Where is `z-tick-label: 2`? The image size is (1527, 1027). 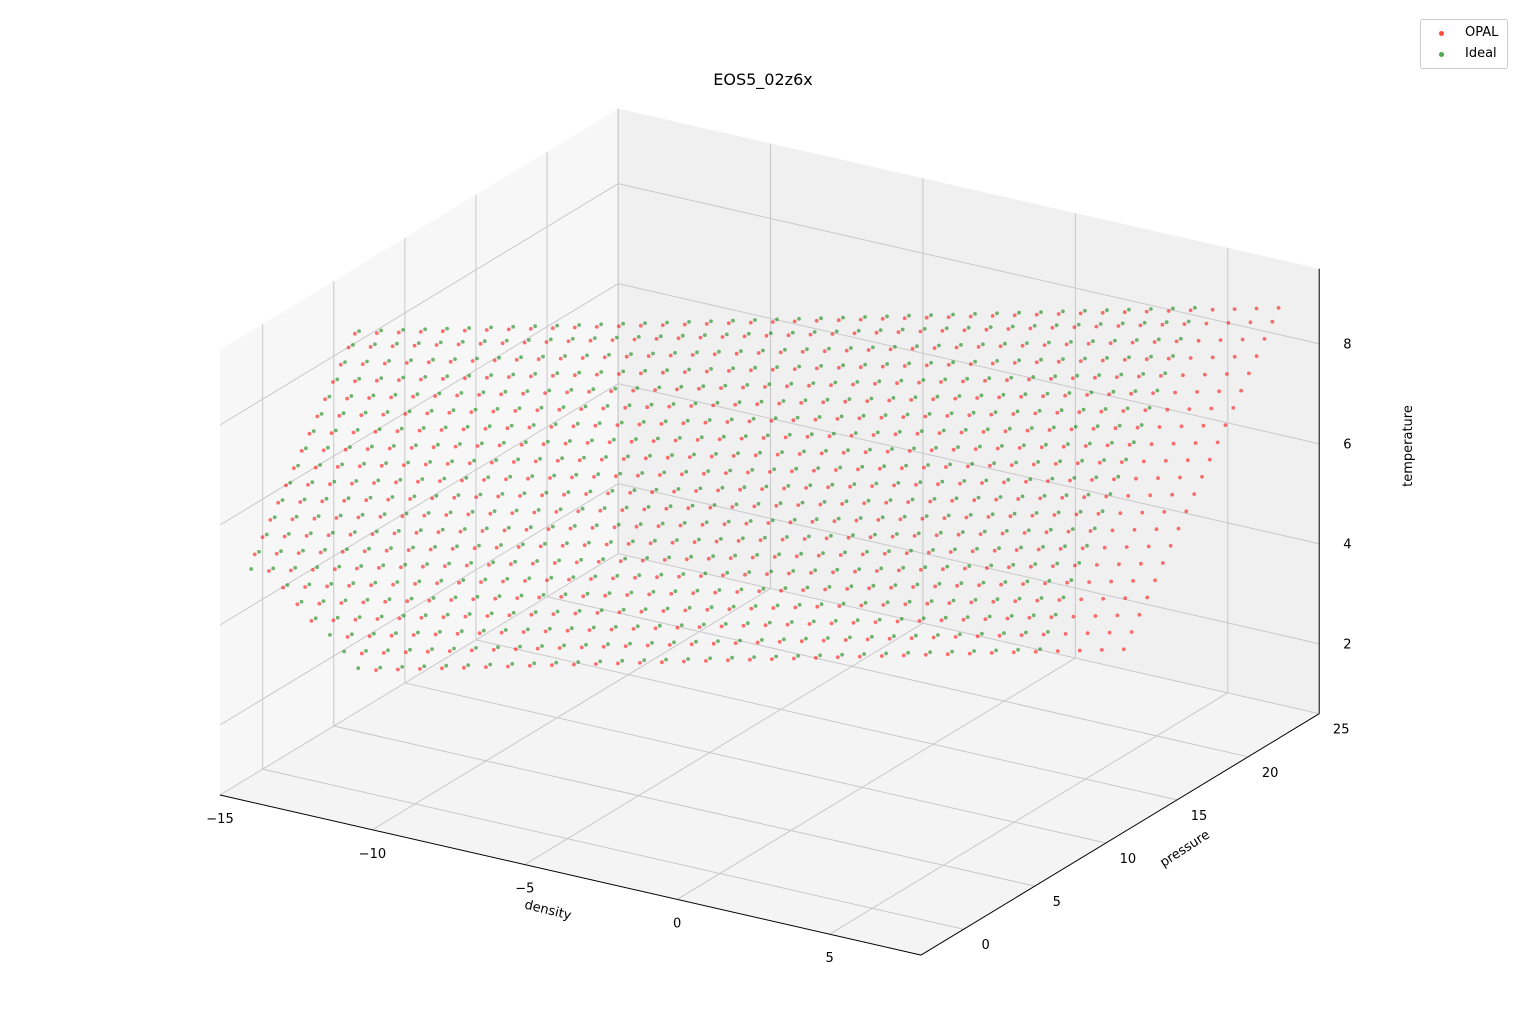
z-tick-label: 2 is located at coordinates (1347, 645).